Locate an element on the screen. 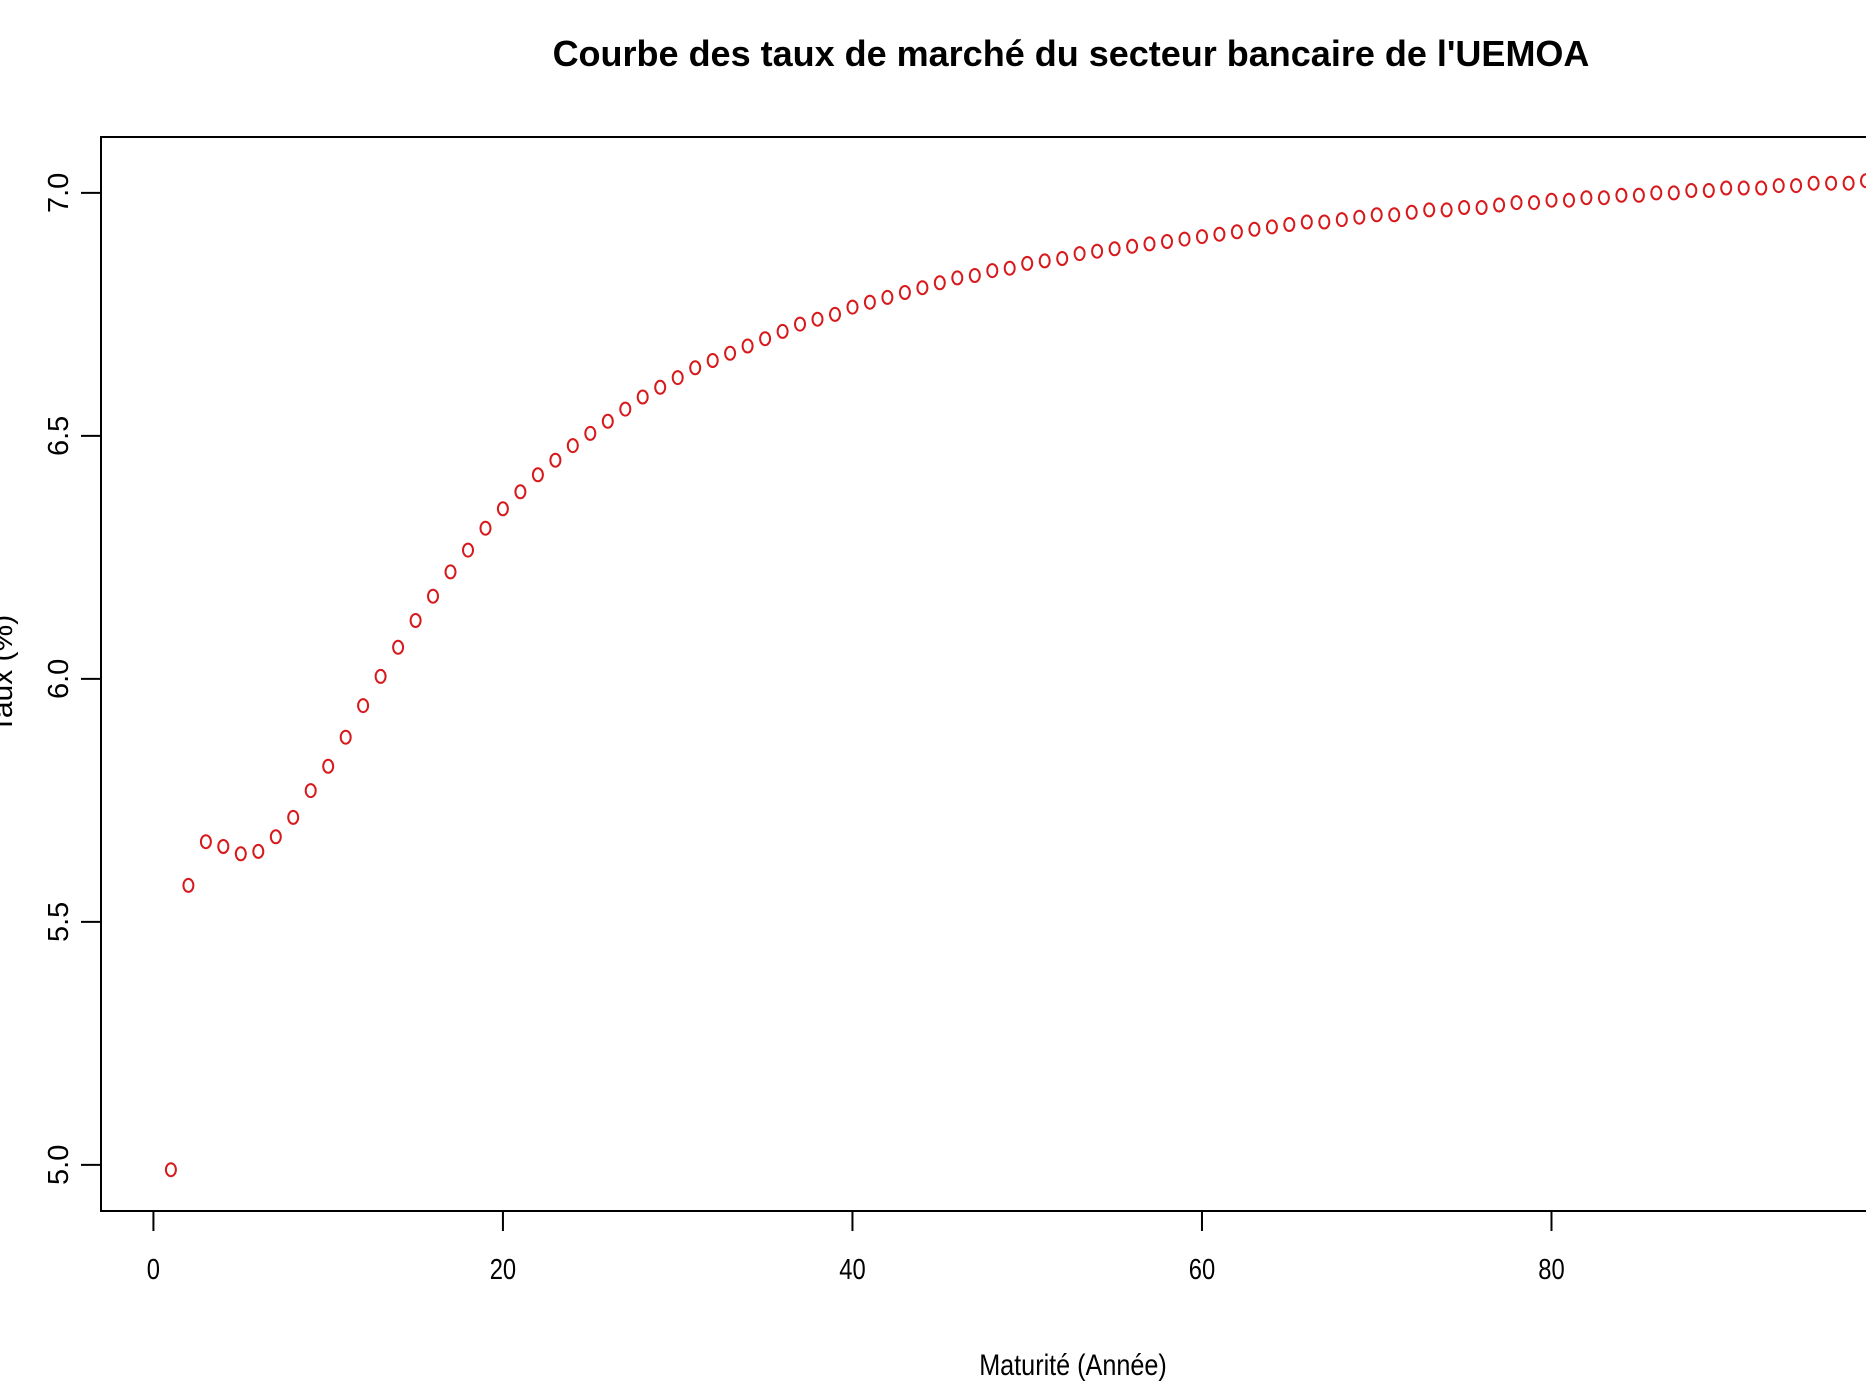 Image resolution: width=1866 pixels, height=1400 pixels. x-tick-label: 80 is located at coordinates (1551, 1269).